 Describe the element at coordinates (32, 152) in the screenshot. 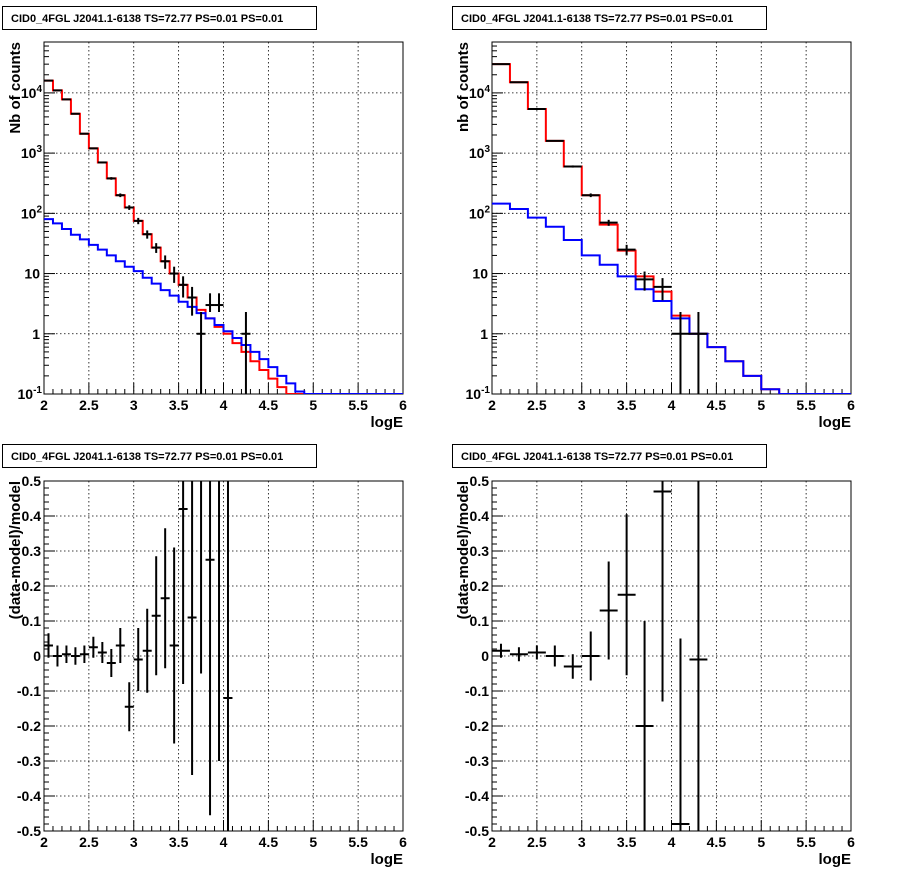

I see `y-tick-label: 10³` at that location.